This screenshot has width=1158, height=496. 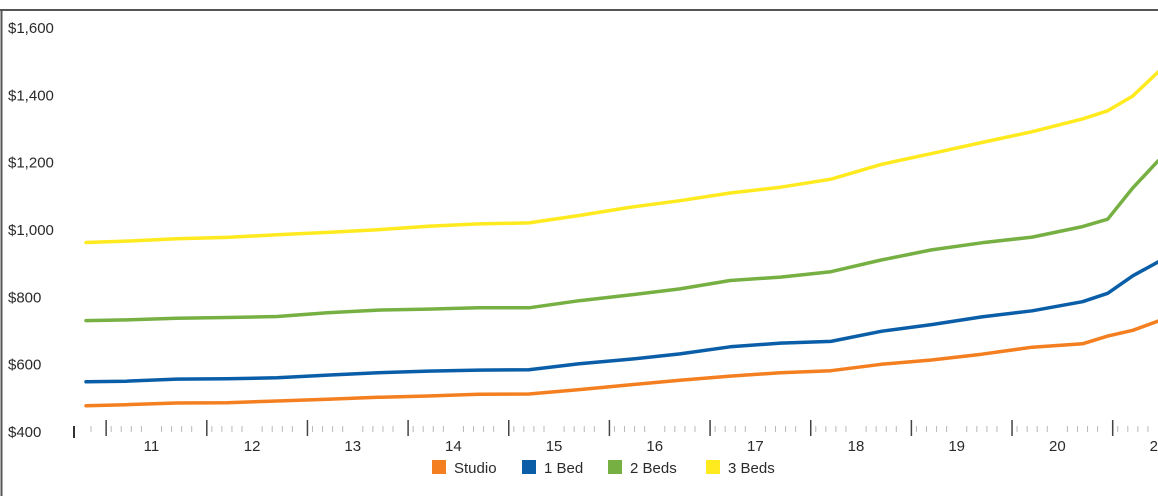 I want to click on x-tick-label: 12, so click(x=252, y=446).